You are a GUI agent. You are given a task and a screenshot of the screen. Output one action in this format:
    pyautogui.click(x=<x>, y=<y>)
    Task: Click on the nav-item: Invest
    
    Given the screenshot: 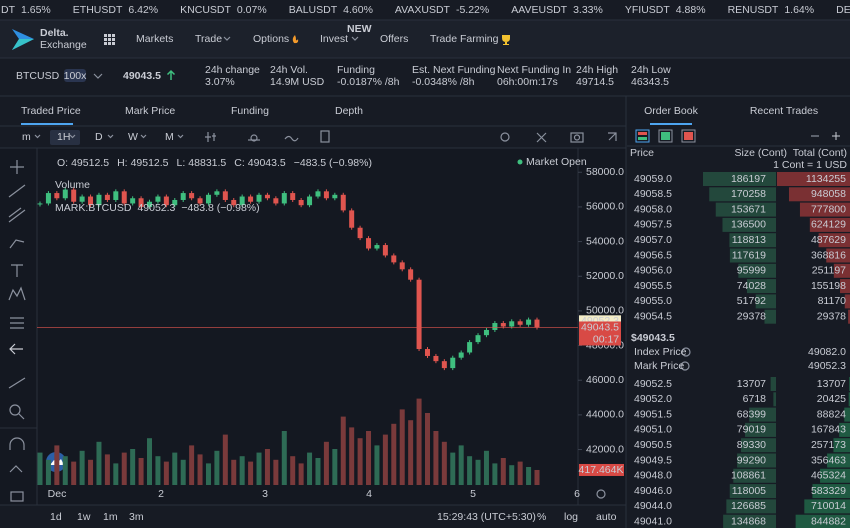 What is the action you would take?
    pyautogui.click(x=334, y=39)
    